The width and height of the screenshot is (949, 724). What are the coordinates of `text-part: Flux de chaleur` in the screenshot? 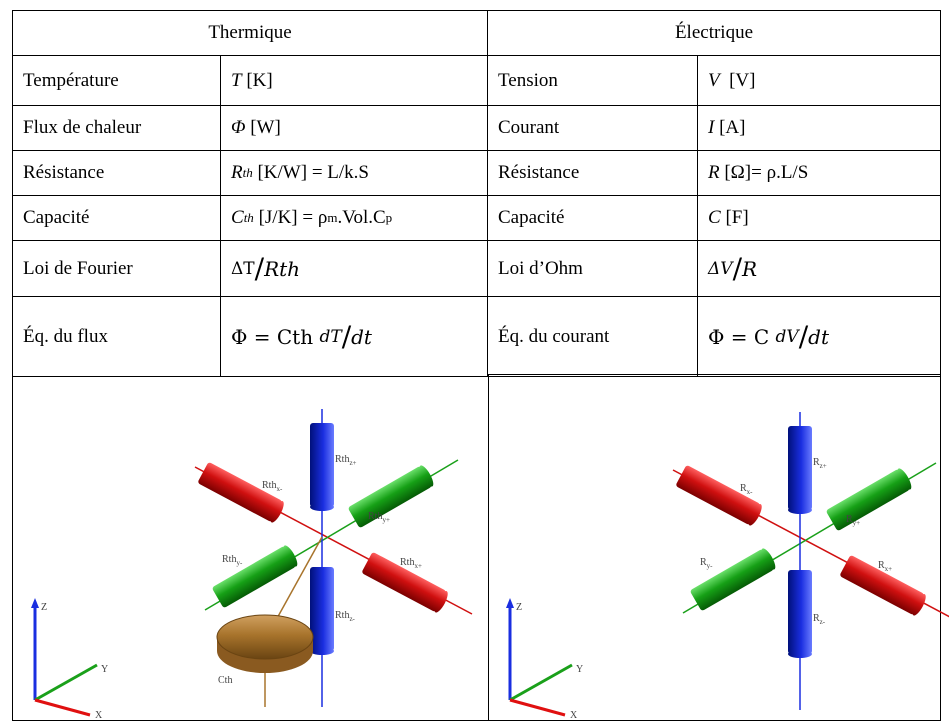 It's located at (82, 127).